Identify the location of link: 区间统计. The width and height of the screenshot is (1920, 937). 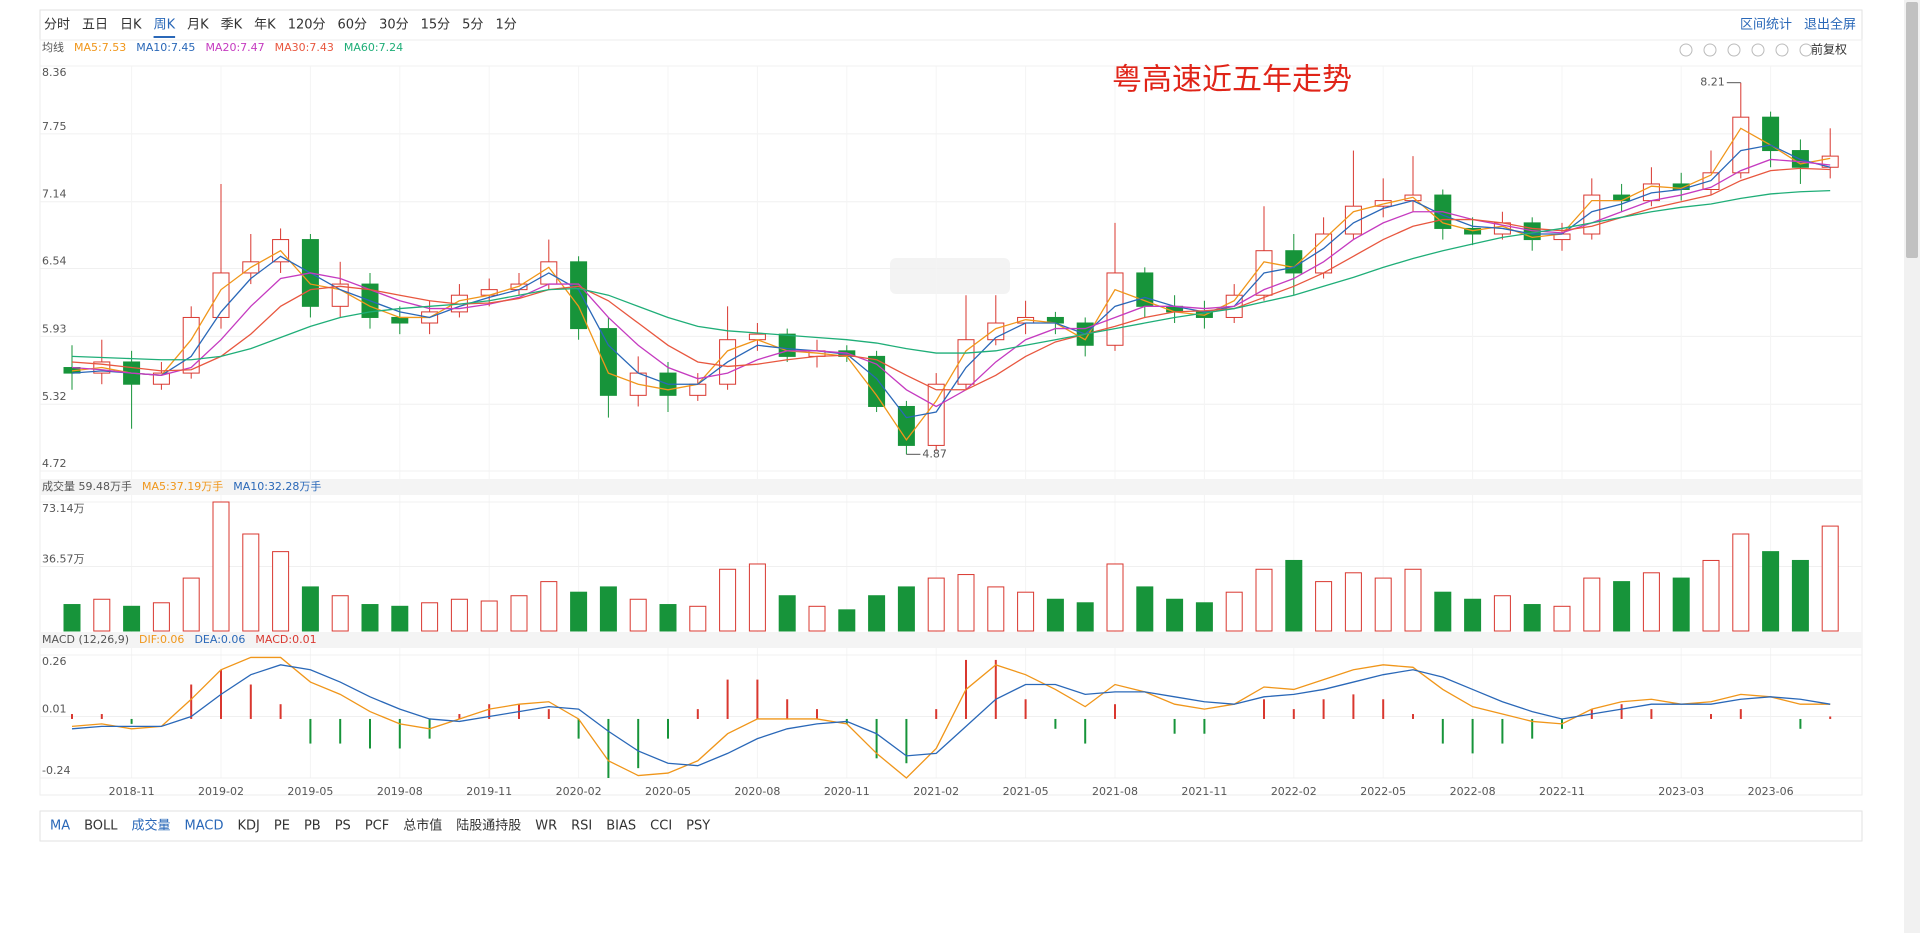
(1766, 25).